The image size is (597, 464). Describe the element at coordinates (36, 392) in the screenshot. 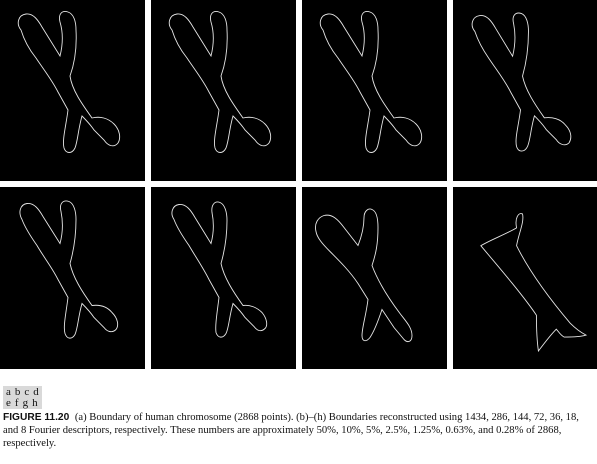

I see `panel-label: d` at that location.